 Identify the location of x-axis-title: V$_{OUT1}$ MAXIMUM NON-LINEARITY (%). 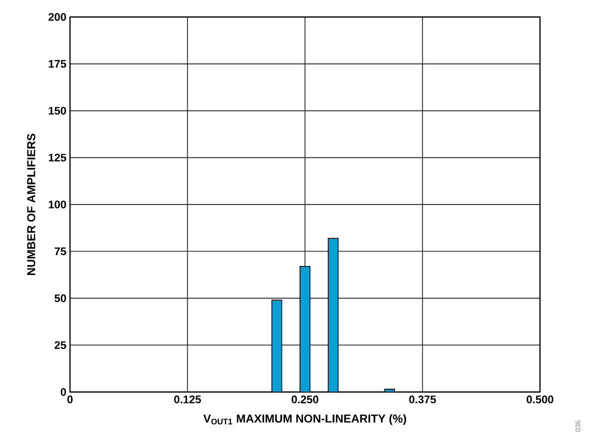
(304, 419).